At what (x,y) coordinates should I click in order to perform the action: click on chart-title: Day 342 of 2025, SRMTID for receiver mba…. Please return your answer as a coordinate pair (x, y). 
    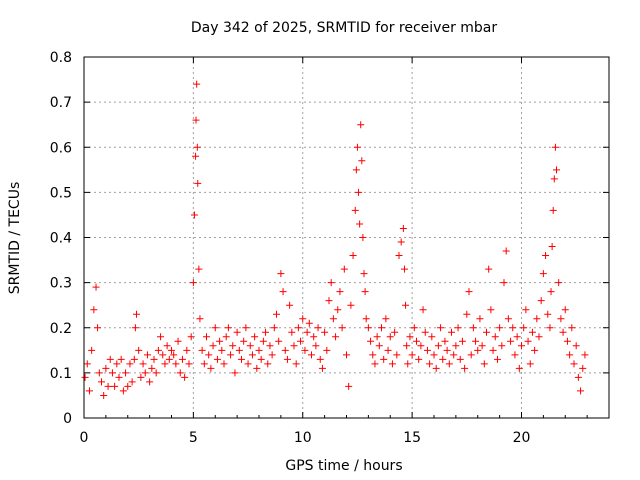
    Looking at the image, I should click on (344, 28).